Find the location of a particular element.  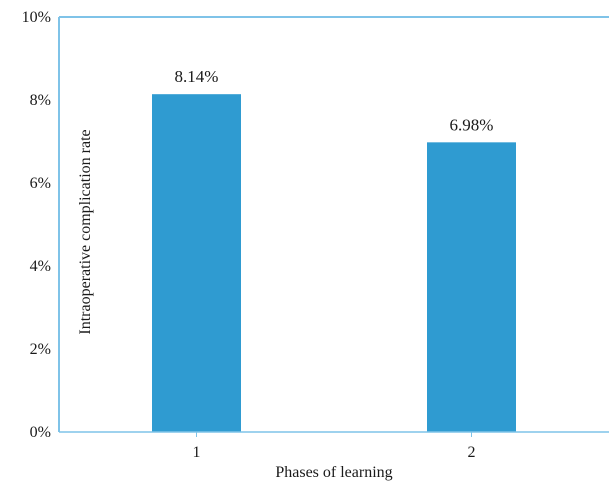

data-labels: 8.14% 6.98% is located at coordinates (334, 100).